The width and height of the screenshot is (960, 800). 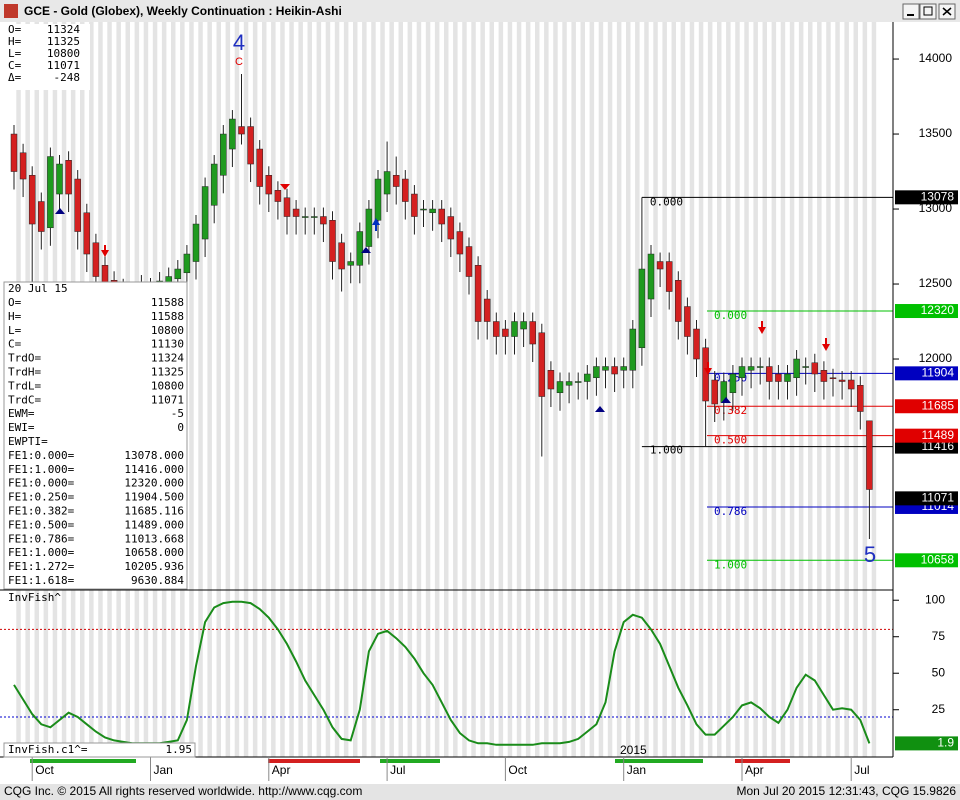 I want to click on y-tick-label: 12000, so click(x=936, y=358).